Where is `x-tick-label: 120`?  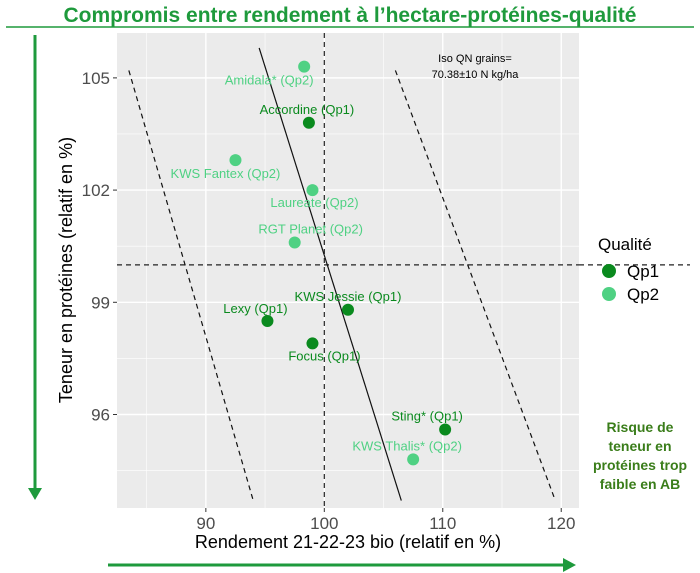 x-tick-label: 120 is located at coordinates (561, 523).